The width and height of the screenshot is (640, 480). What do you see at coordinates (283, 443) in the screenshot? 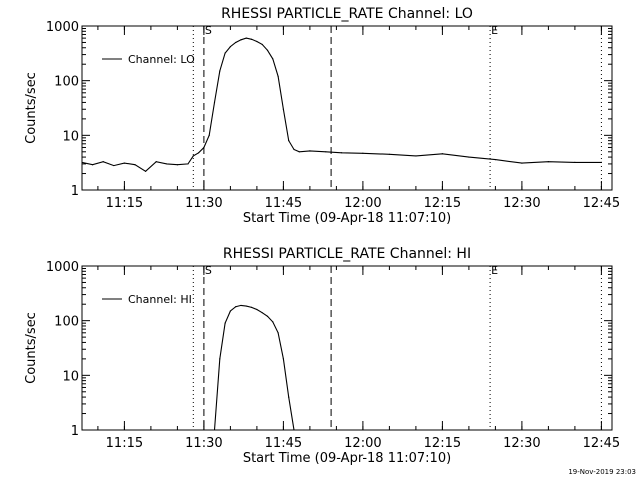
I see `x-tick-label: 11:45` at bounding box center [283, 443].